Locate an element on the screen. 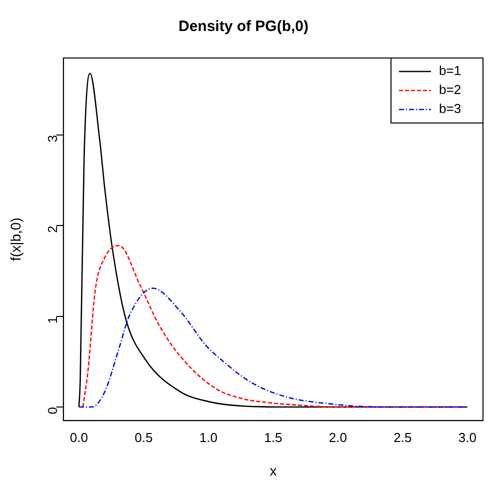  x-tick-label: 0.5 is located at coordinates (143, 437).